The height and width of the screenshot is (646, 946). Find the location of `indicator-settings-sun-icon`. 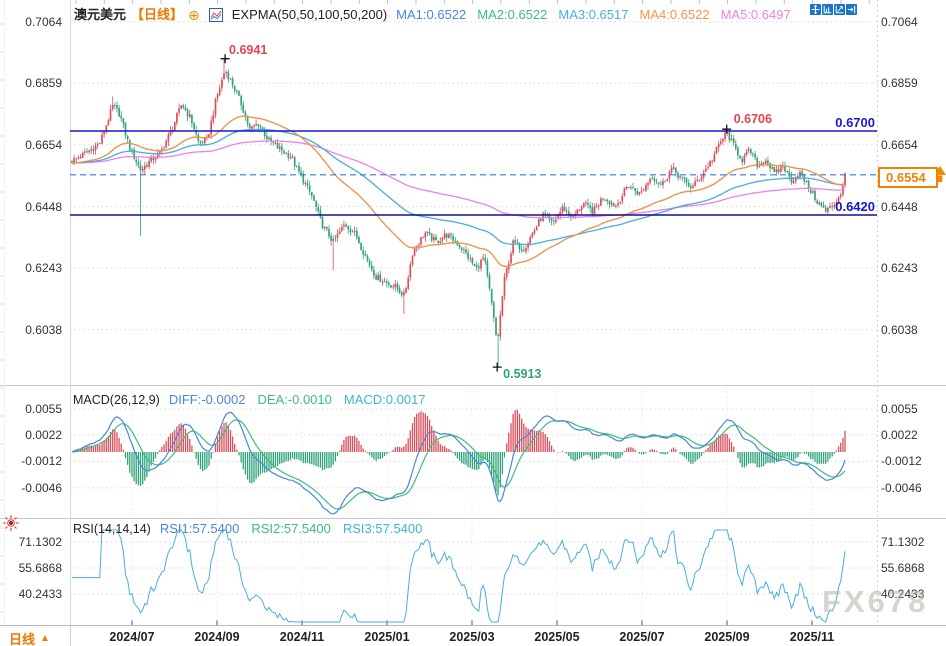

indicator-settings-sun-icon is located at coordinates (11, 523).